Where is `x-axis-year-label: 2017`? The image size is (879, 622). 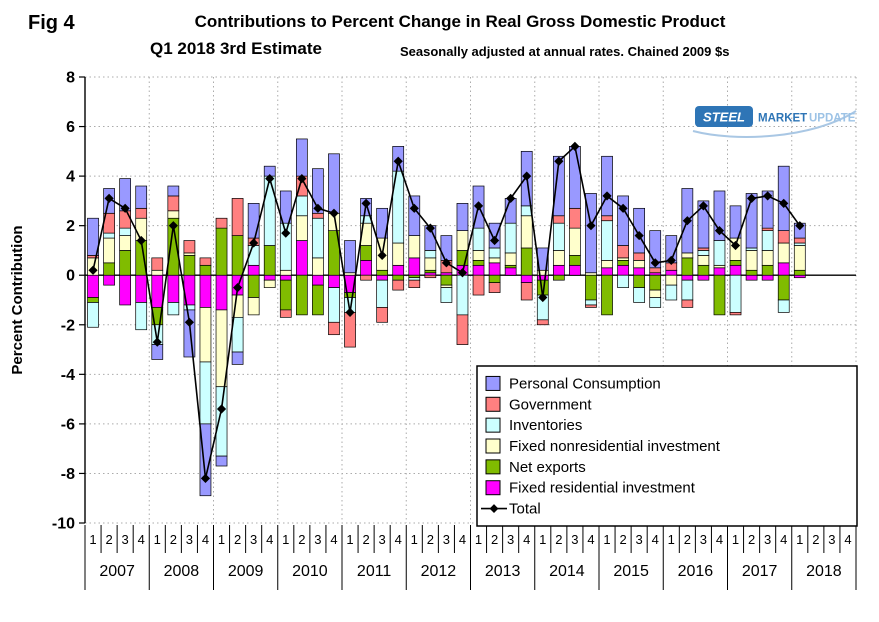
x-axis-year-label: 2017 is located at coordinates (760, 571).